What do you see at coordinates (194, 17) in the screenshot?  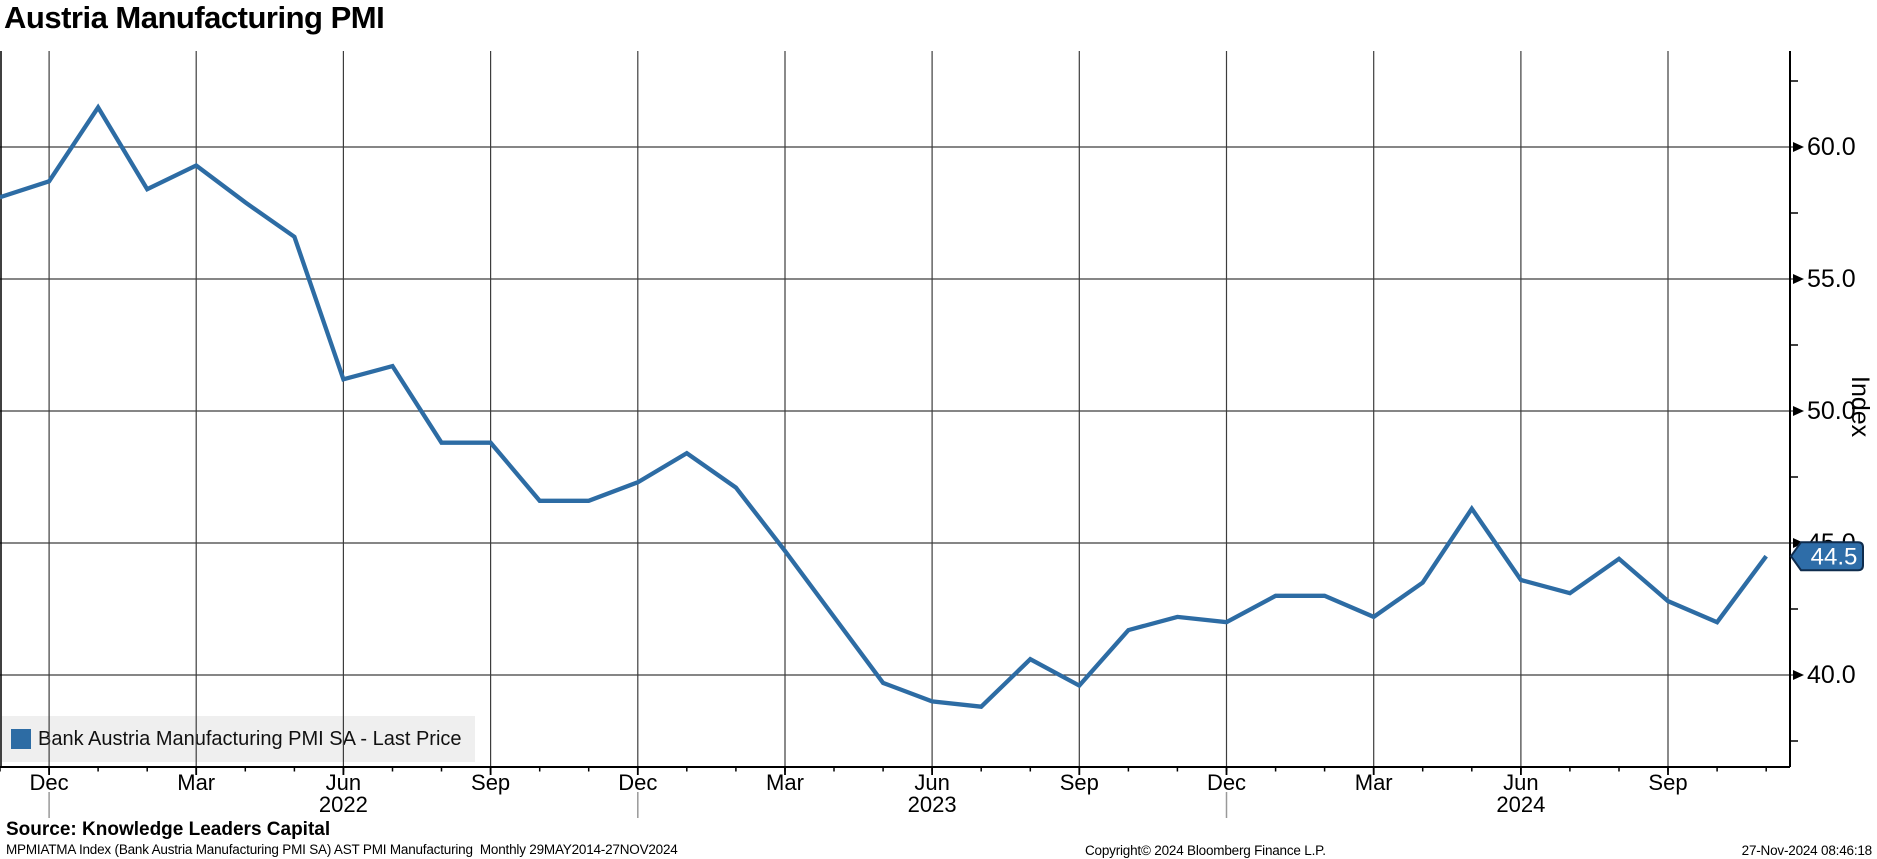 I see `chart-title: Austria Manufacturing PMI` at bounding box center [194, 17].